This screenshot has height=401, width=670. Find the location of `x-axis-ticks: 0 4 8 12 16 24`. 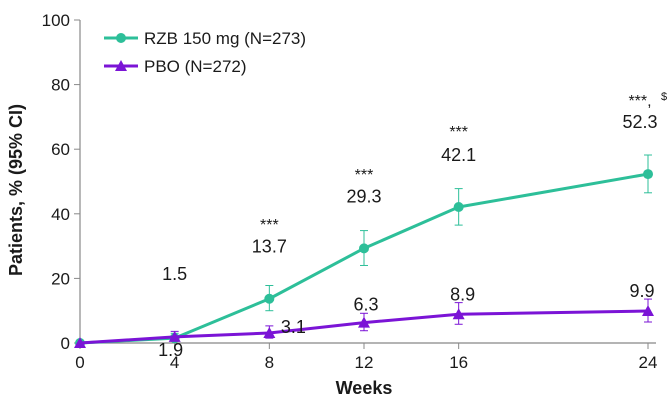

x-axis-ticks: 0 4 8 12 16 24 is located at coordinates (366, 357).